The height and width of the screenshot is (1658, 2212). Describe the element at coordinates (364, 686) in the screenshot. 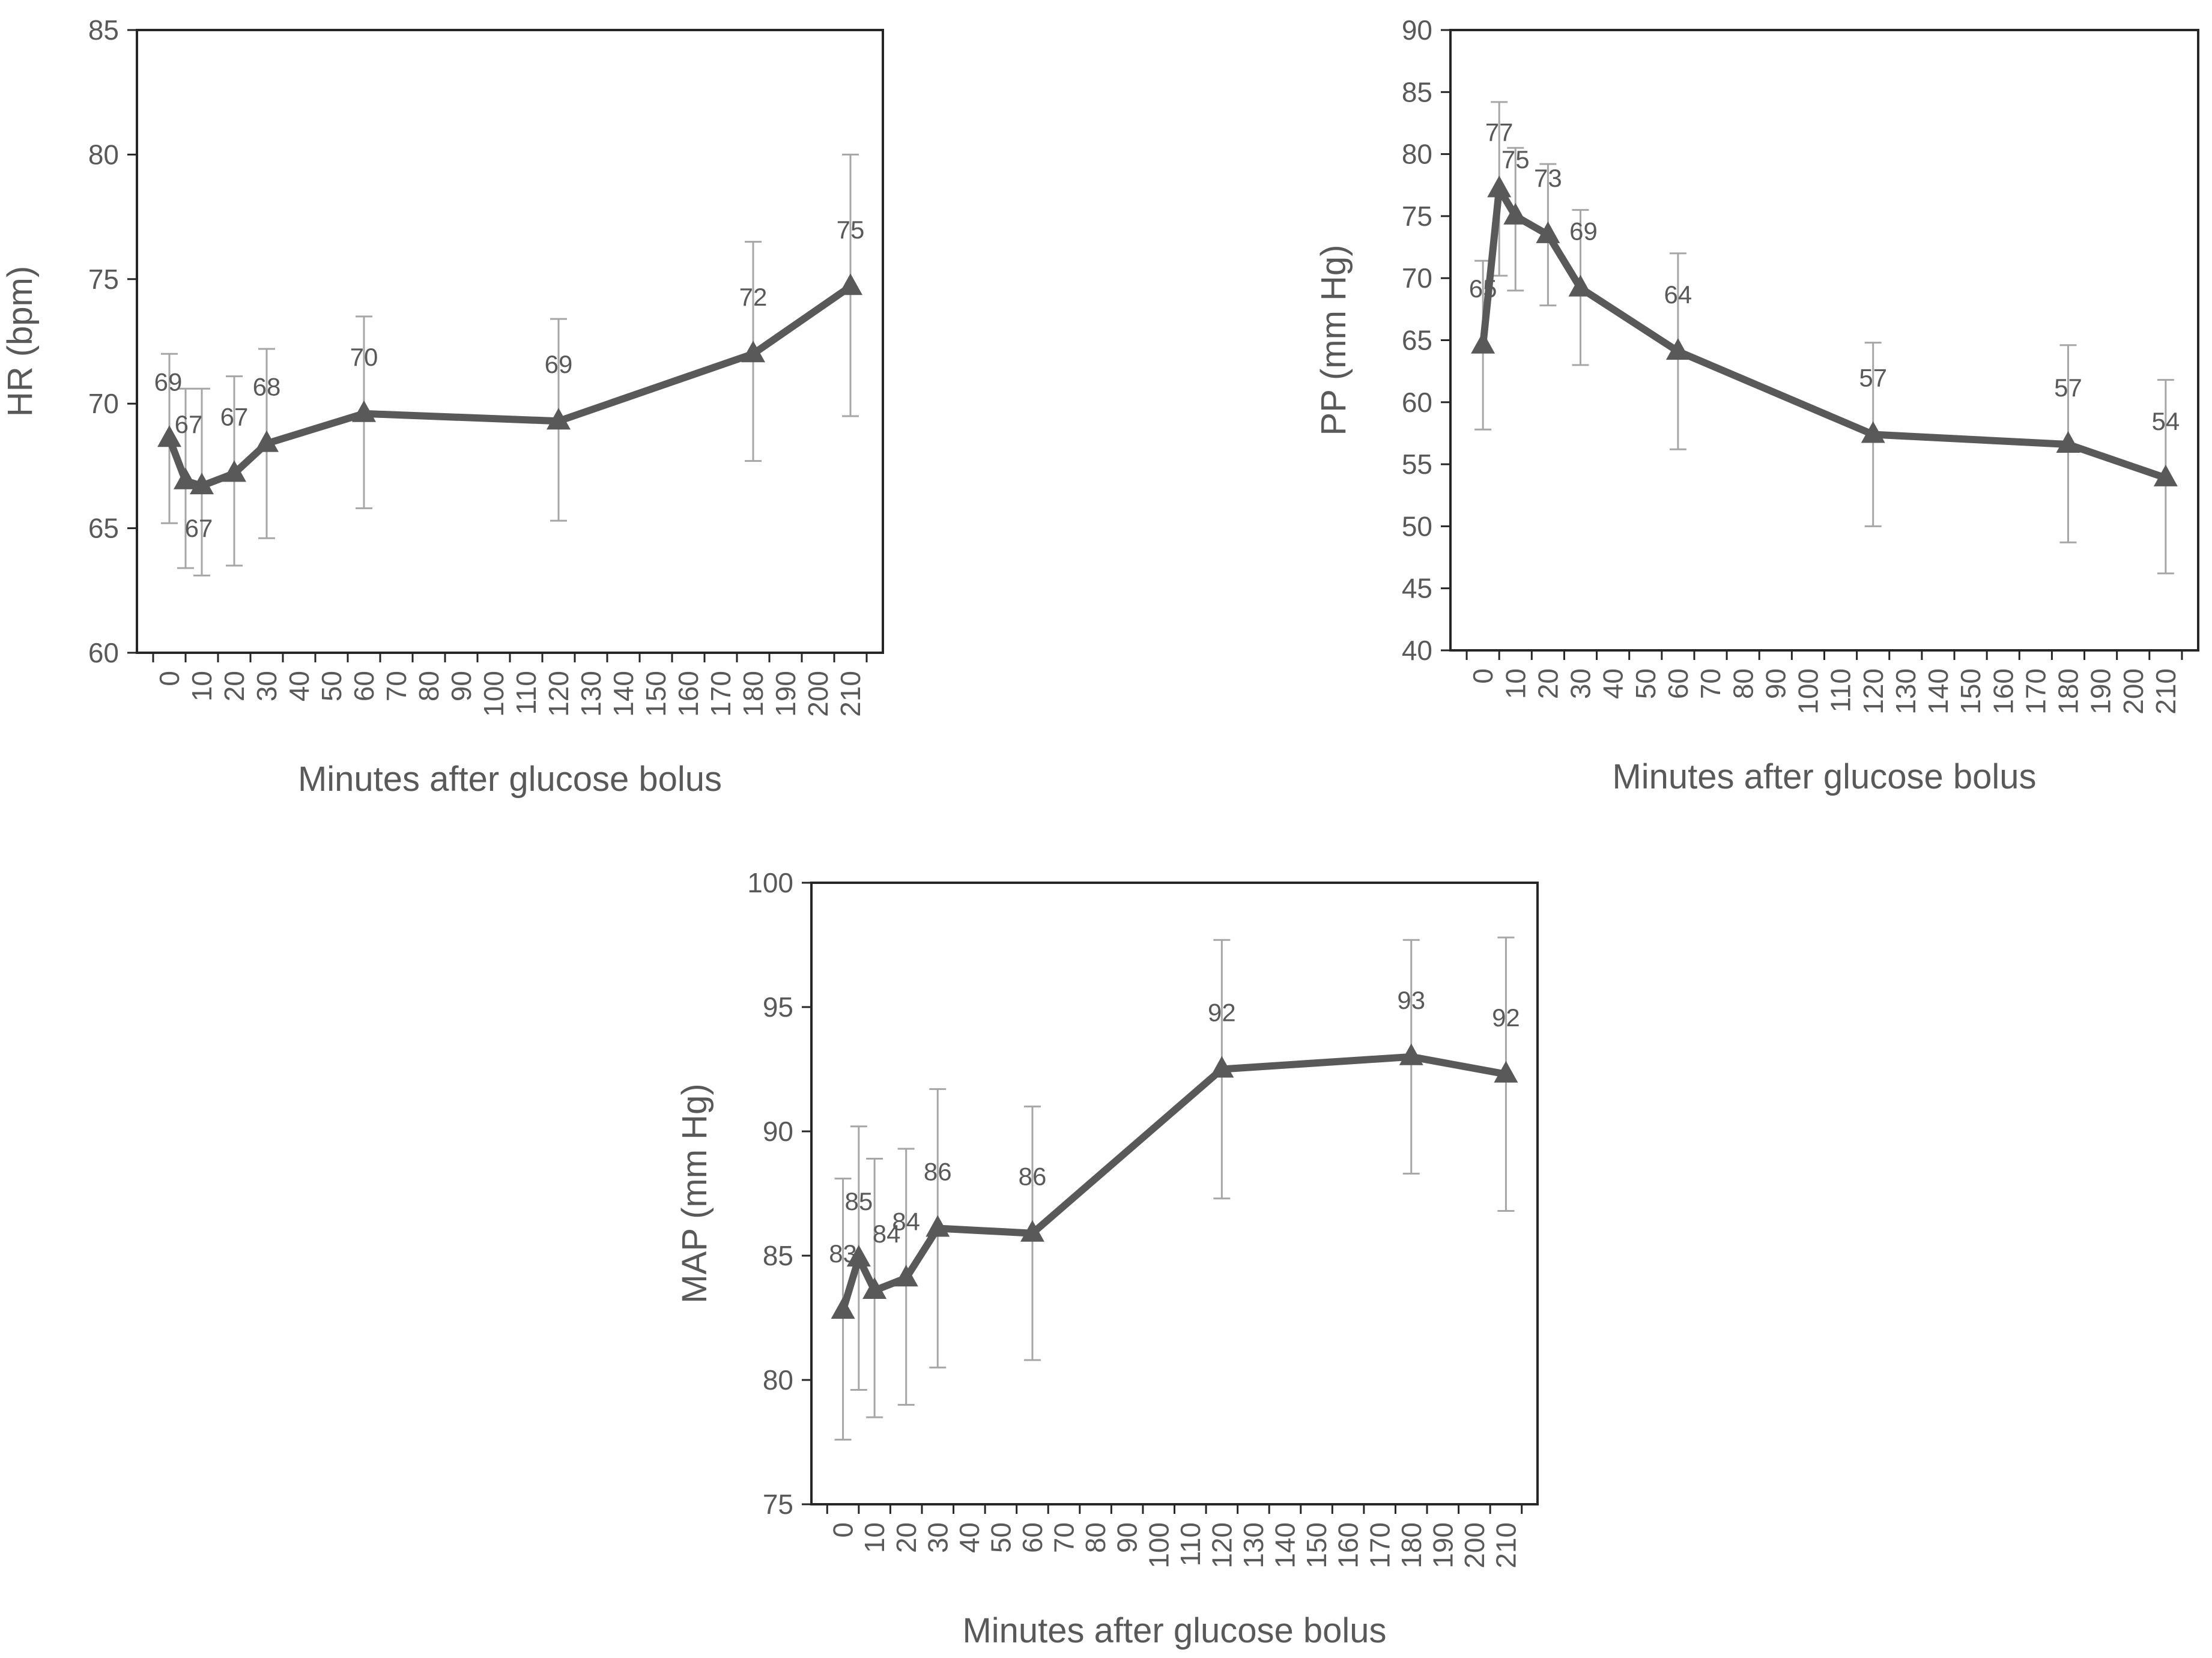

I see `hr-x-tick-label: 60` at that location.